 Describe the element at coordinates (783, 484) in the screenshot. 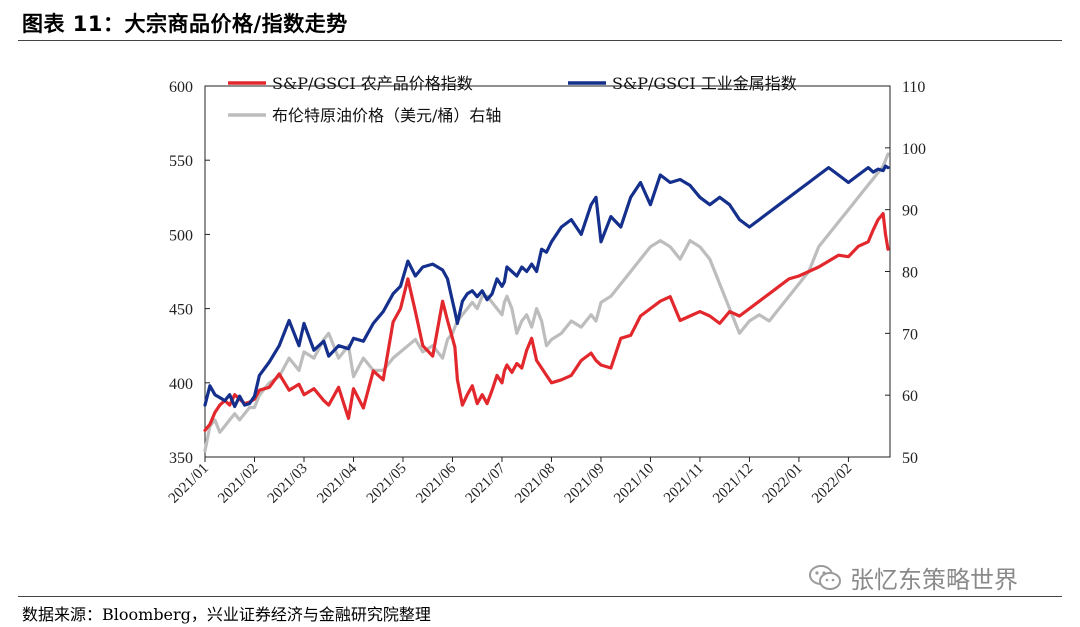

I see `x-axis-tick-label: 2022/01` at that location.